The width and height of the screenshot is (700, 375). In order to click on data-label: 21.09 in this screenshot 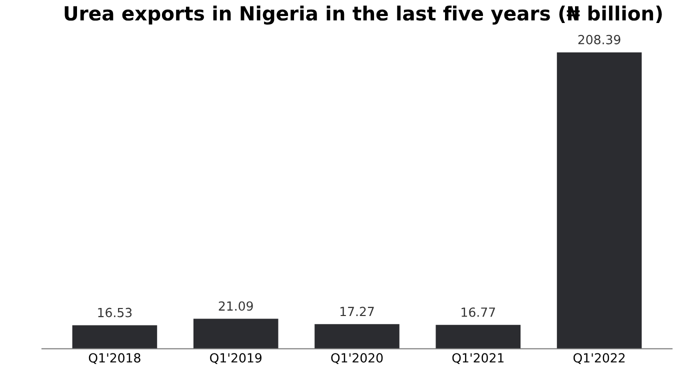, I will do `click(235, 306)`.